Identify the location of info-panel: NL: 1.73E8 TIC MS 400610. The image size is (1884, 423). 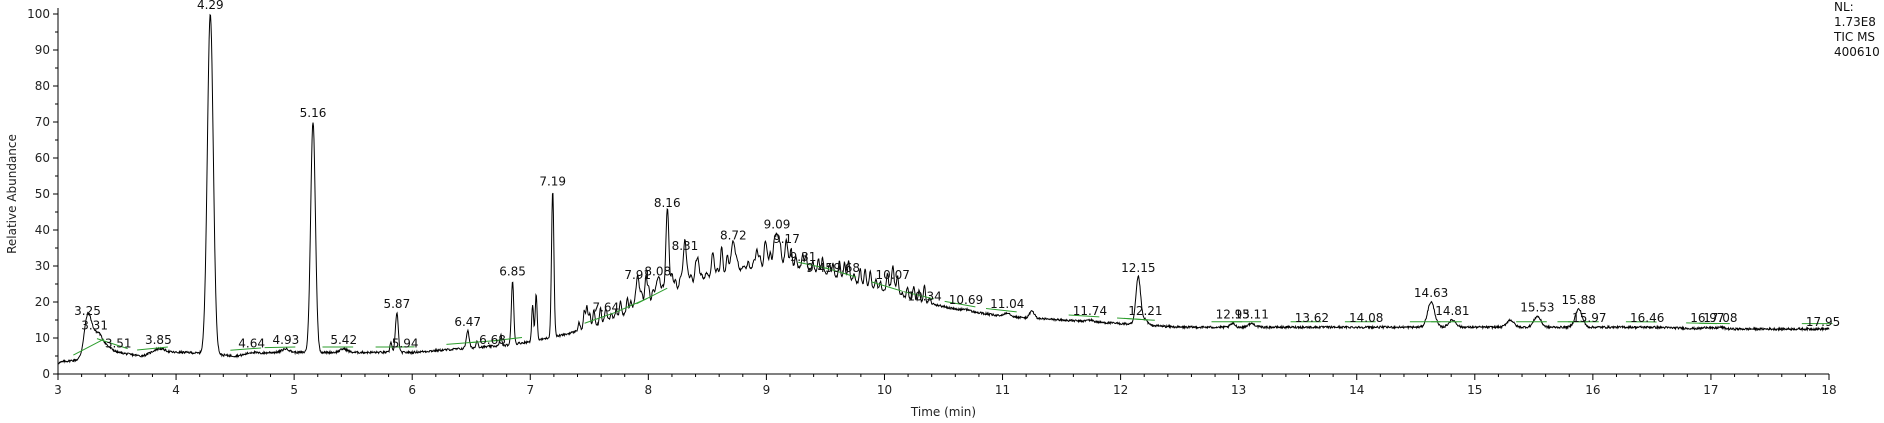
(1856, 29).